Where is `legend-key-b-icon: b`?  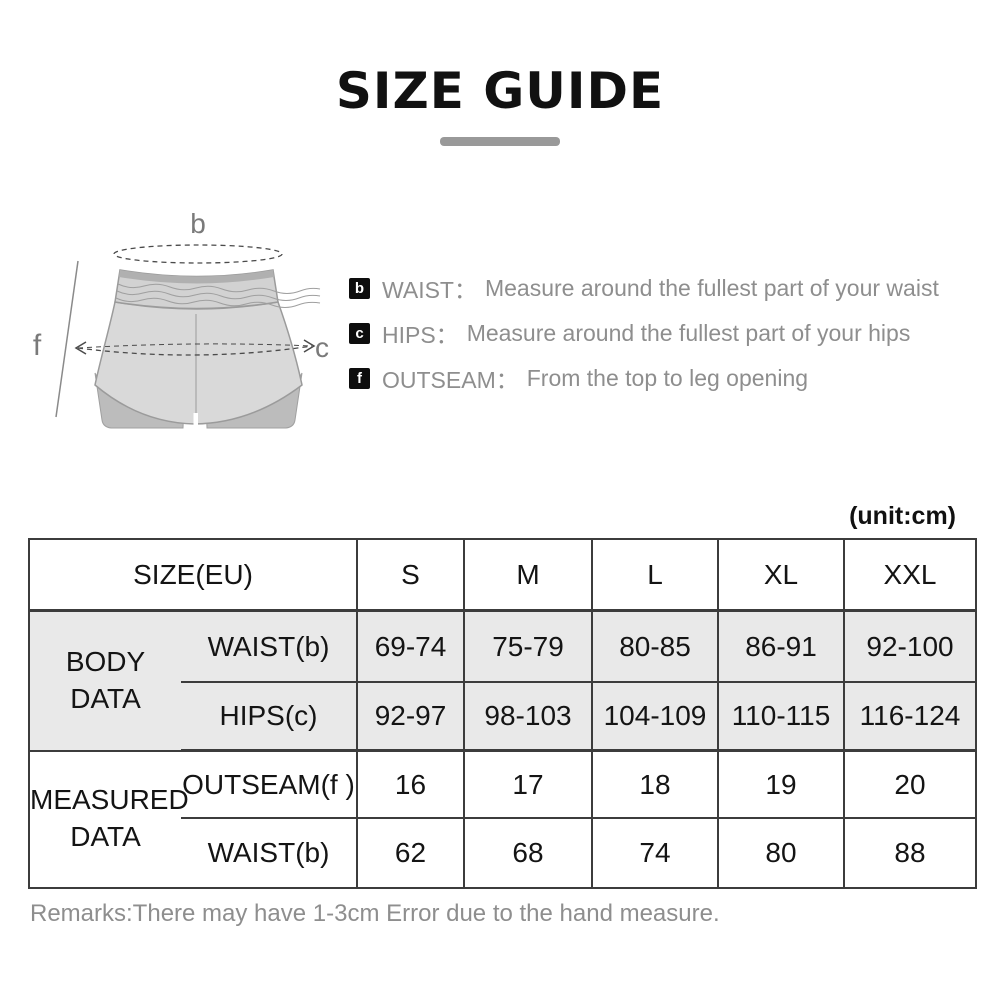
legend-key-b-icon: b is located at coordinates (359, 288).